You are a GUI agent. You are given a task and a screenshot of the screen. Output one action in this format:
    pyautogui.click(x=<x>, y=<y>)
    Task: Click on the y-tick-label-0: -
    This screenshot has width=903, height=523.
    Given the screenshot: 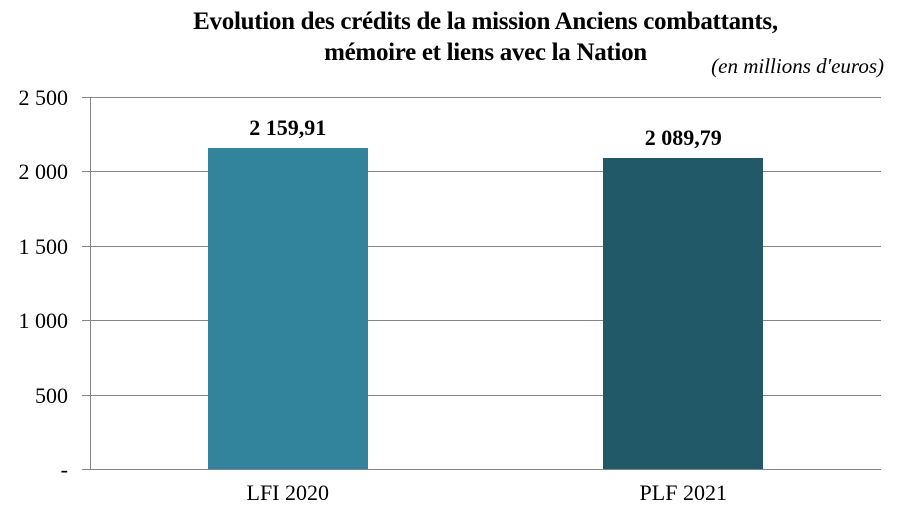 What is the action you would take?
    pyautogui.click(x=64, y=469)
    